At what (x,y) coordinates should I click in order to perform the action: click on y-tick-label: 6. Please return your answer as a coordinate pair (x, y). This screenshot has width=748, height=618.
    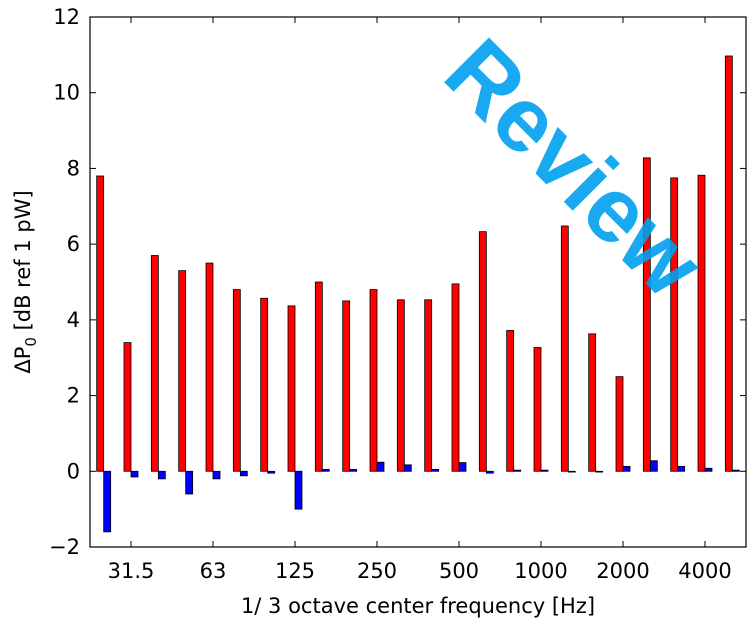
    Looking at the image, I should click on (73, 244).